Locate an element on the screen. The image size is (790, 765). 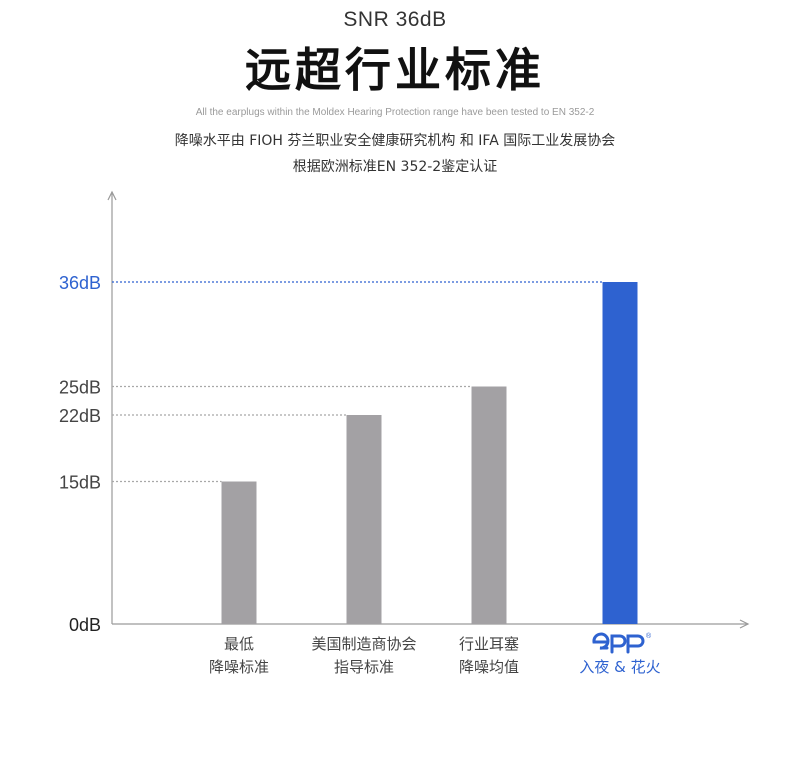
brand-logo-icon: ® is located at coordinates (622, 643).